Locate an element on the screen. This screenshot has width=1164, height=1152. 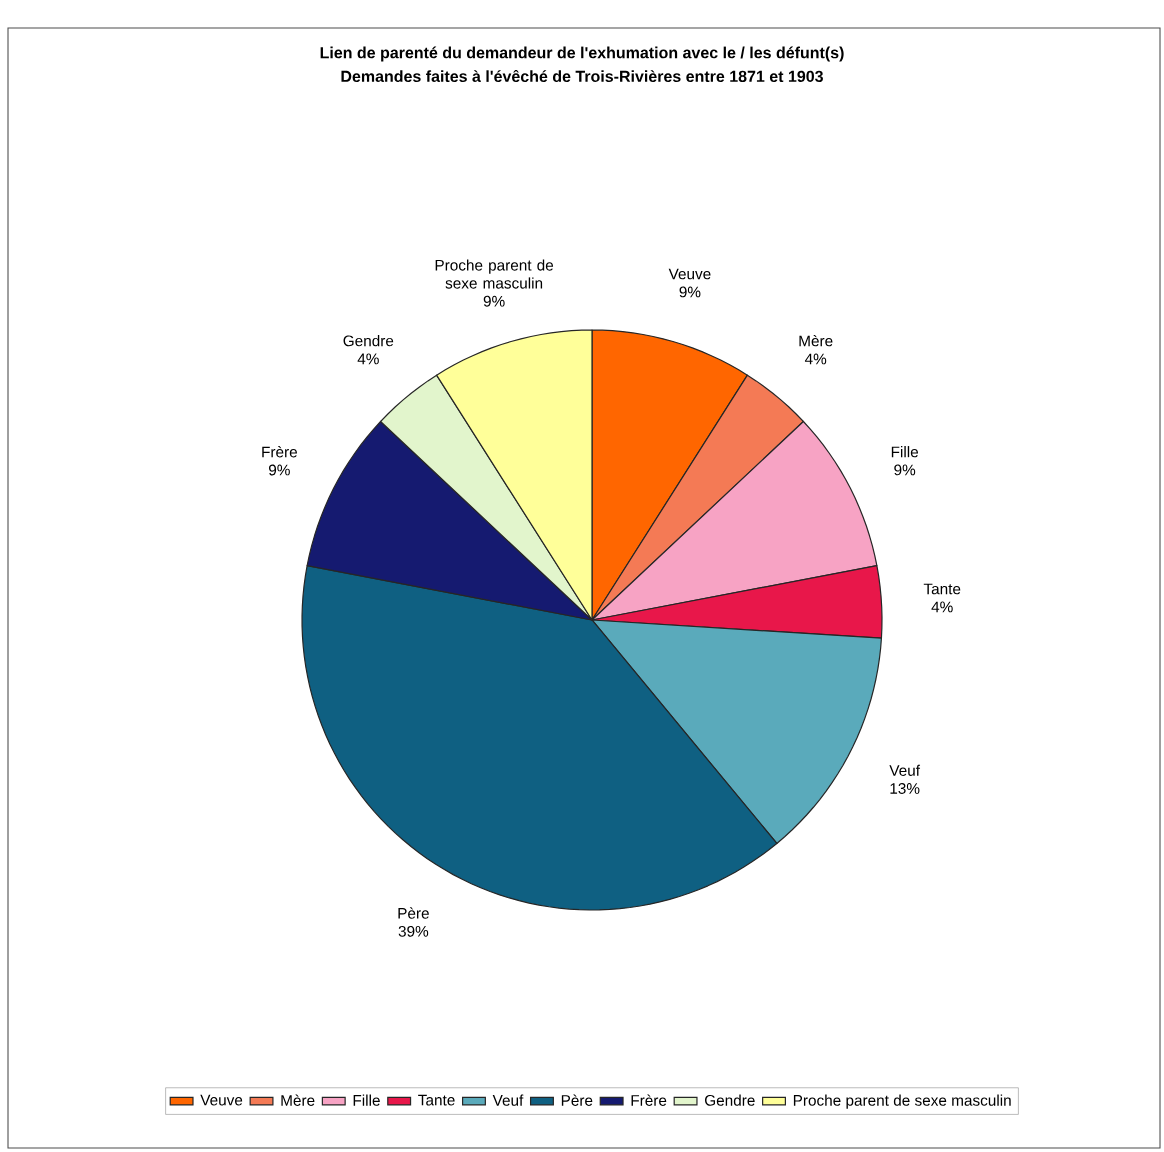
slice-label: Veuve is located at coordinates (689, 274).